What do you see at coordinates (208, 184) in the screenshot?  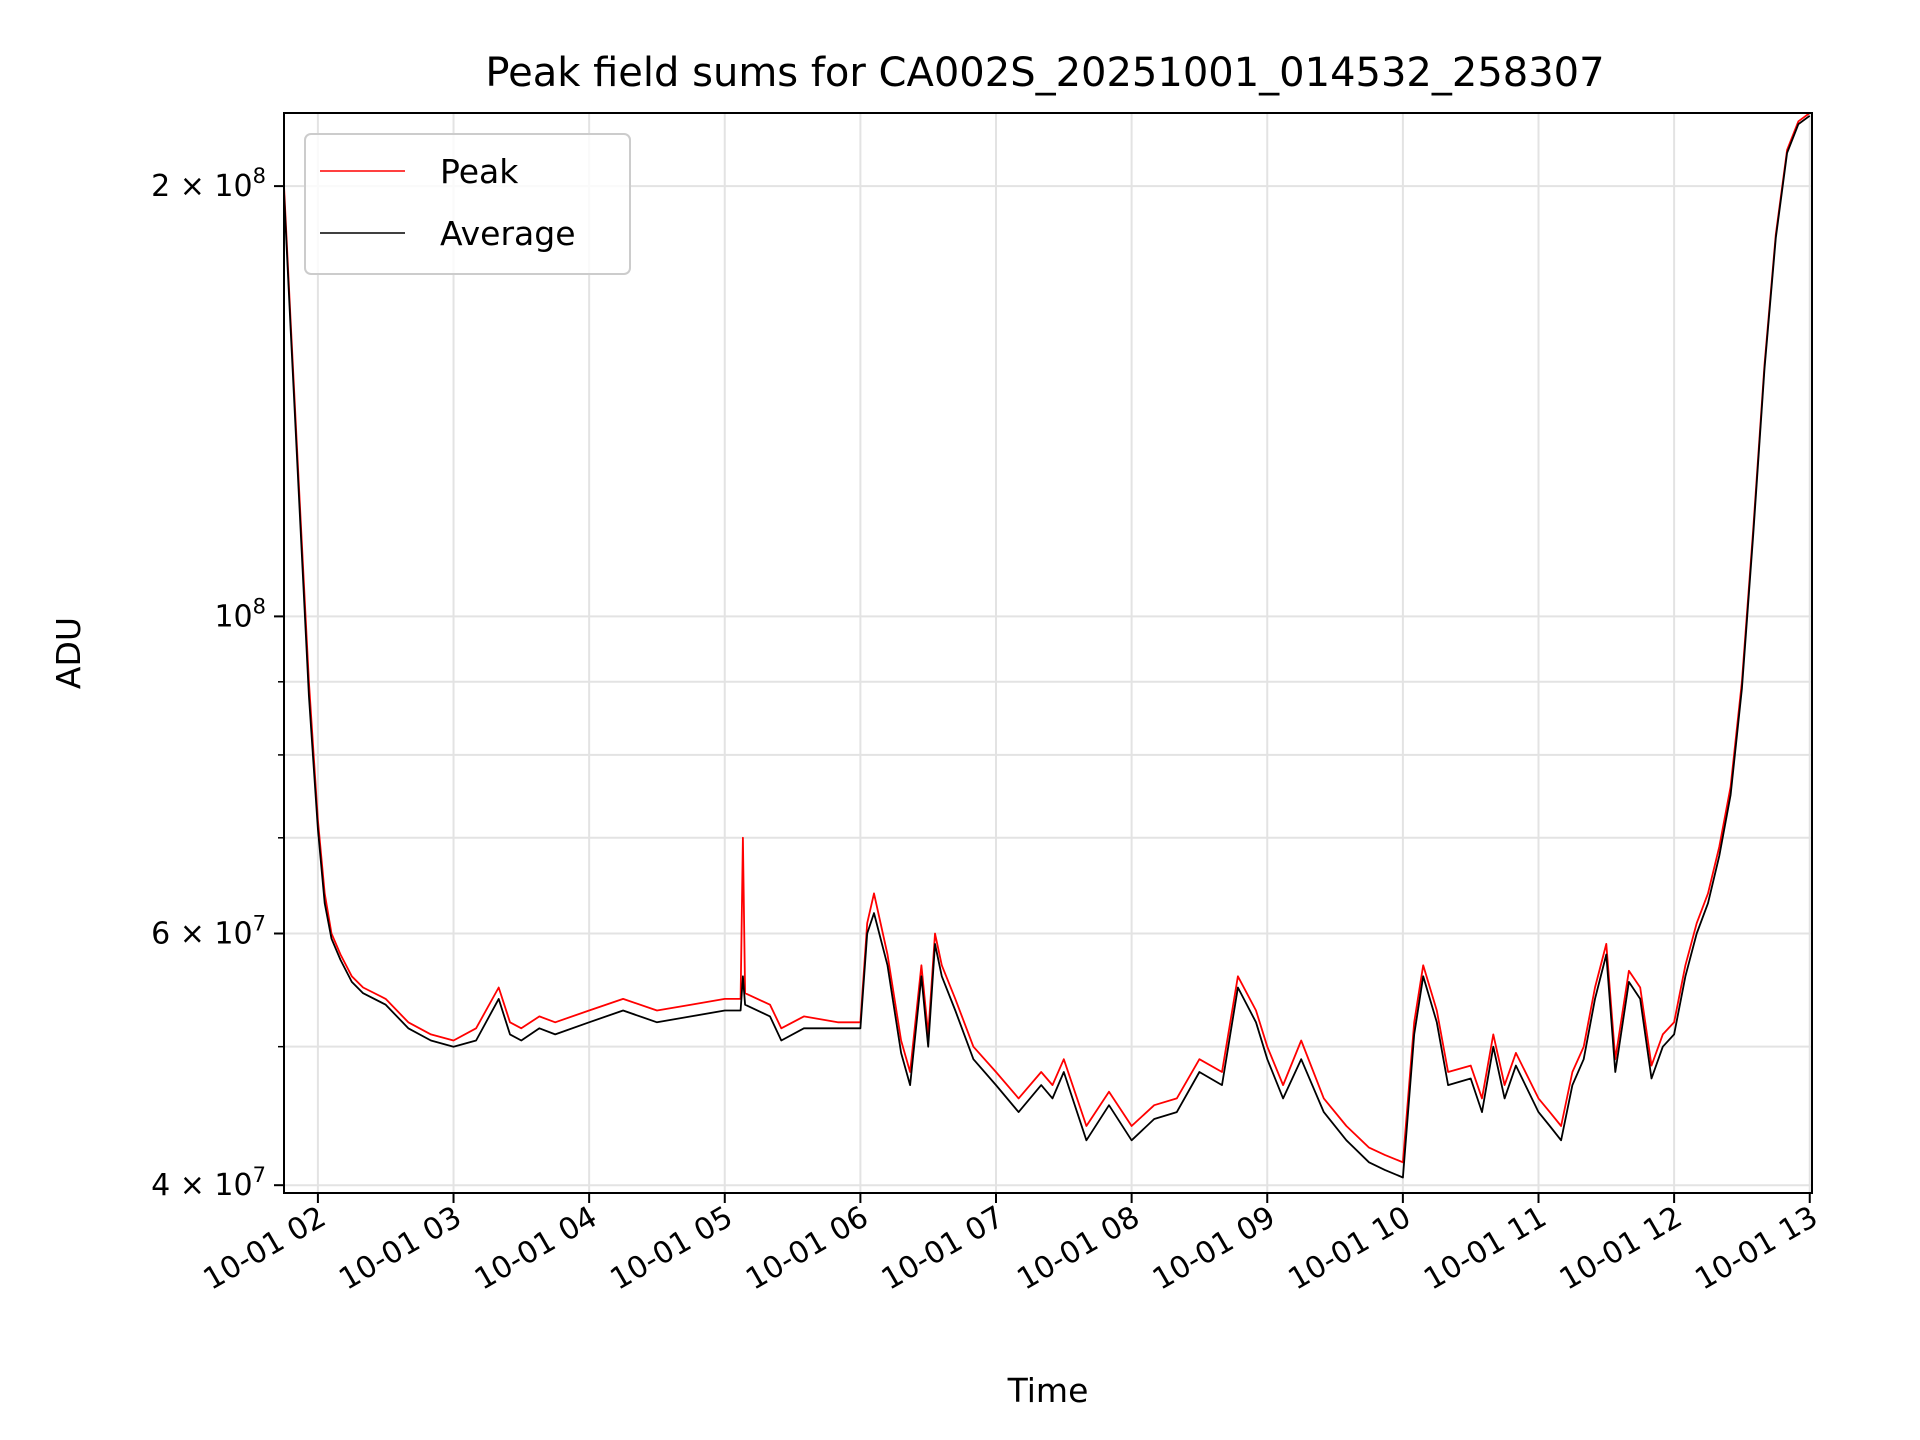 I see `y-tick-label: 2 × 108` at bounding box center [208, 184].